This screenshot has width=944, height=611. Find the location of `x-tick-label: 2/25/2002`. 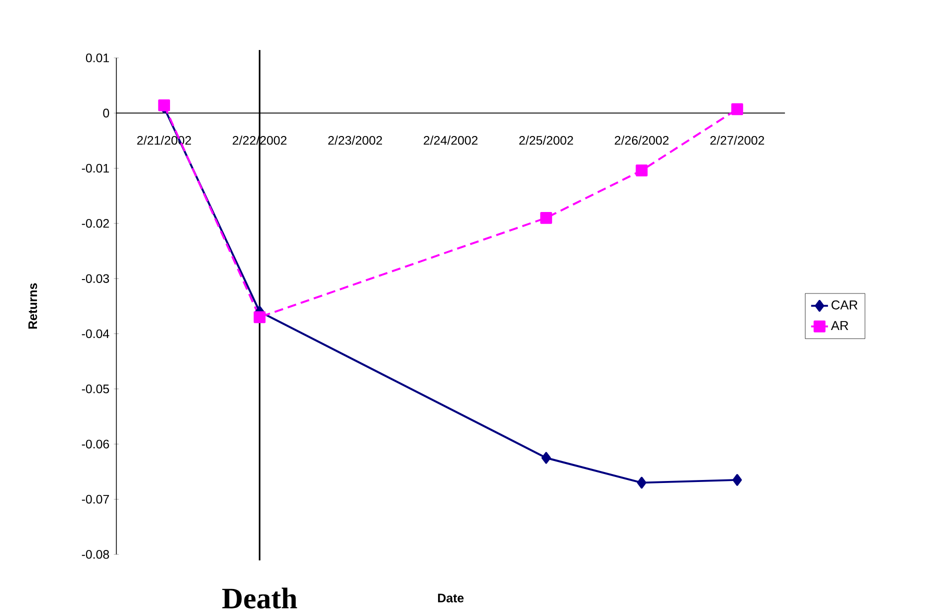

x-tick-label: 2/25/2002 is located at coordinates (546, 140).